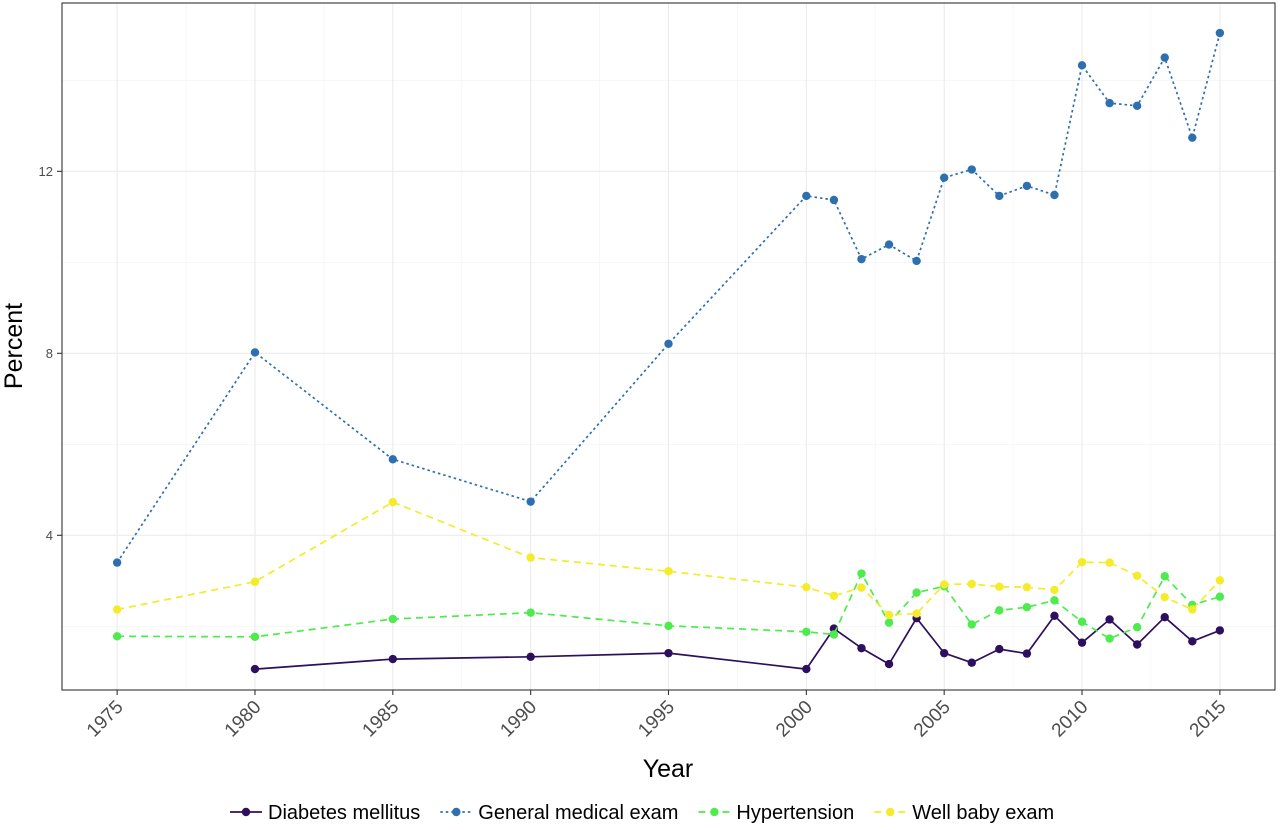 The width and height of the screenshot is (1280, 830). What do you see at coordinates (518, 719) in the screenshot?
I see `x-tick-label: 1990` at bounding box center [518, 719].